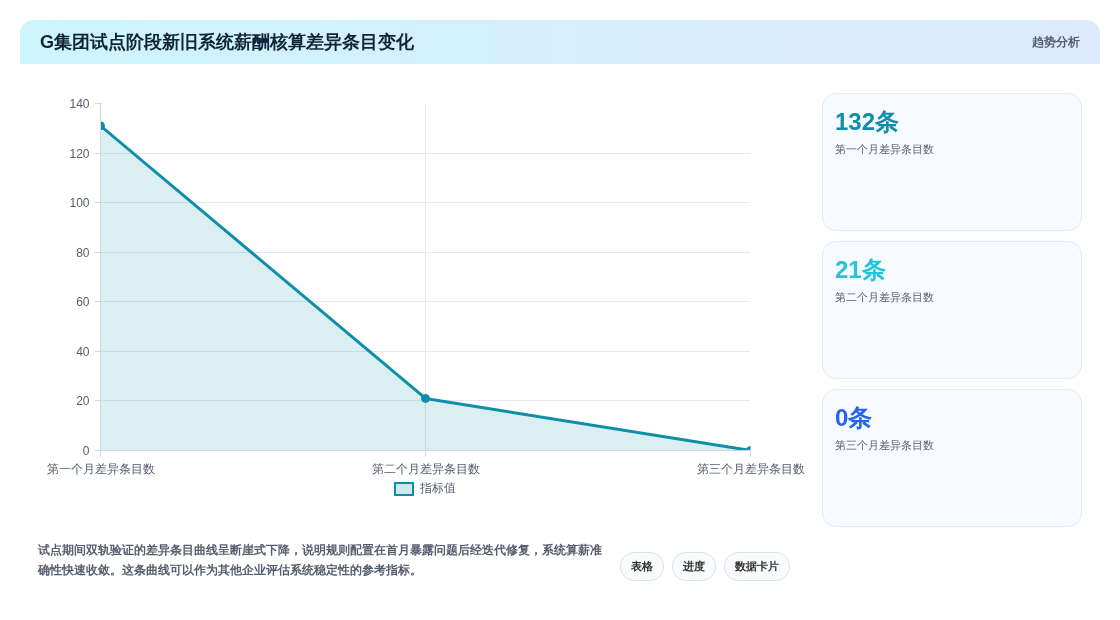 This screenshot has width=1120, height=620. What do you see at coordinates (750, 468) in the screenshot?
I see `x-tick-label: 第三个月差异条目数` at bounding box center [750, 468].